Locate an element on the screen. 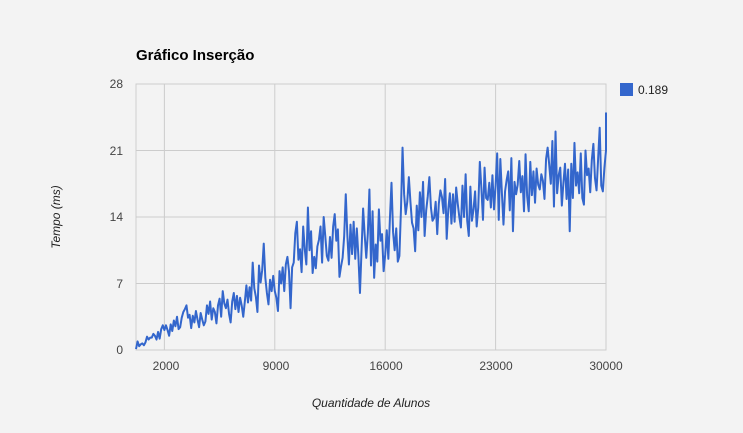  x-tick-label: 30000 is located at coordinates (606, 366).